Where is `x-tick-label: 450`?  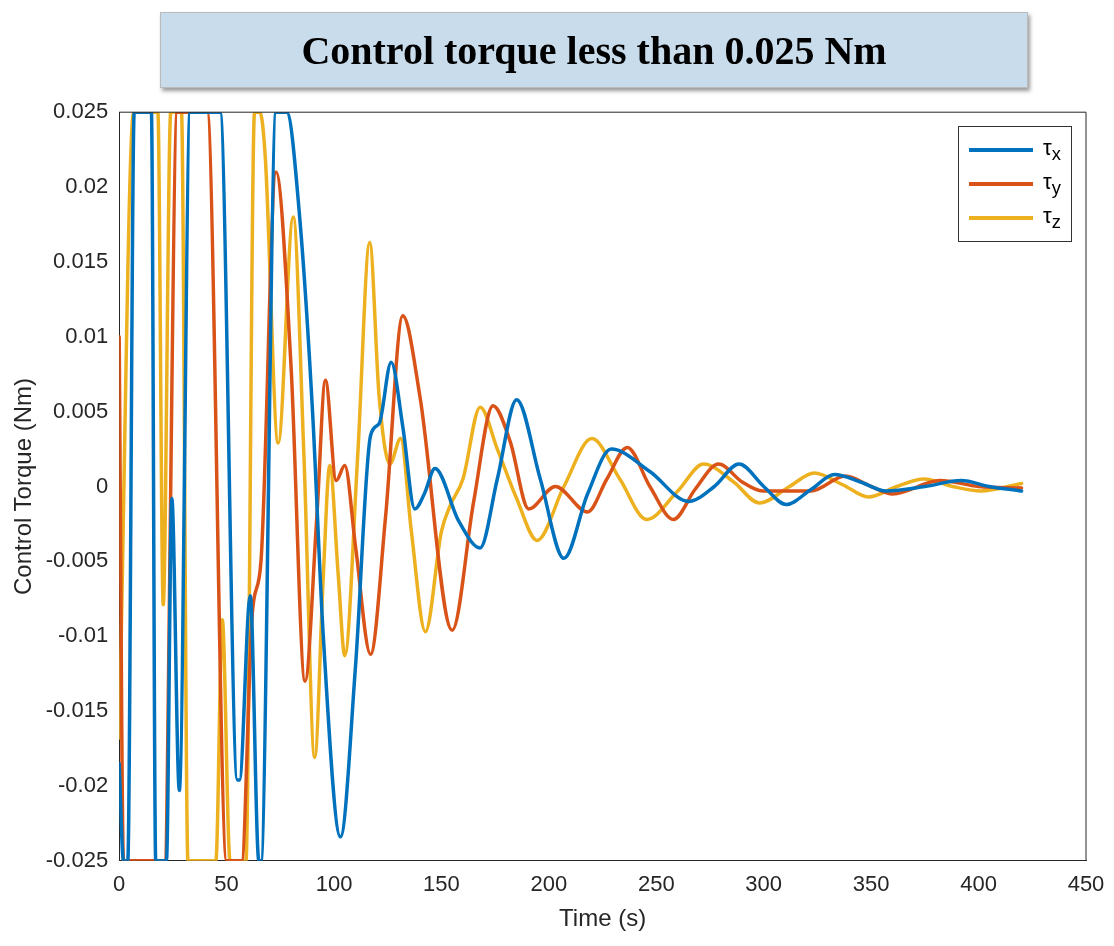
x-tick-label: 450 is located at coordinates (1086, 884).